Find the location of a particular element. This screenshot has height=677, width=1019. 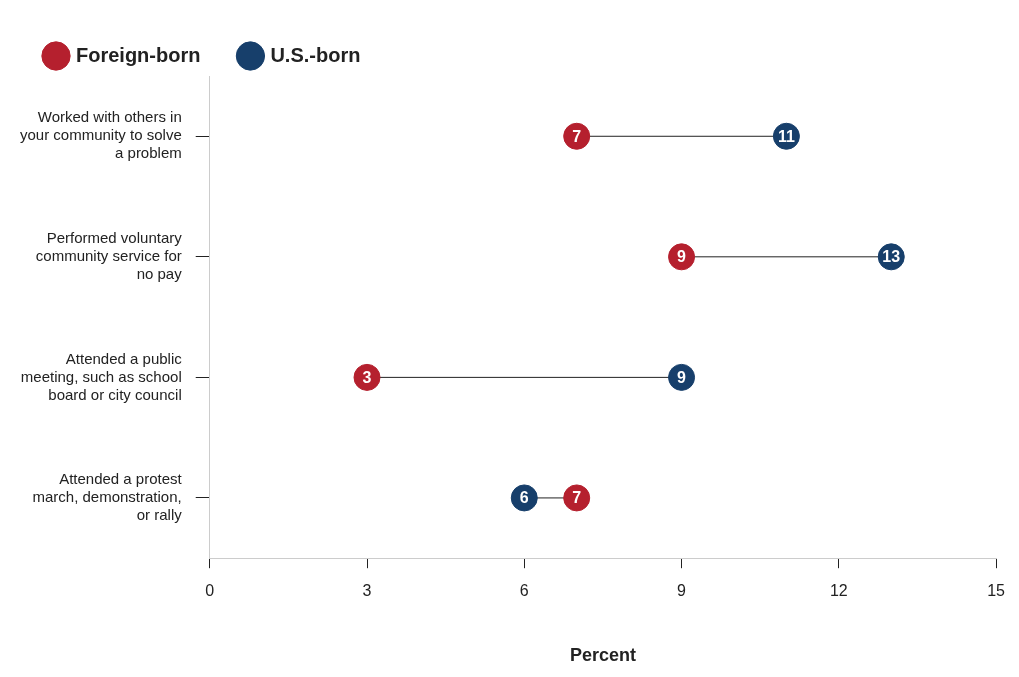

y-tick-label: Performed voluntary community service for no pay is located at coordinates (109, 255).